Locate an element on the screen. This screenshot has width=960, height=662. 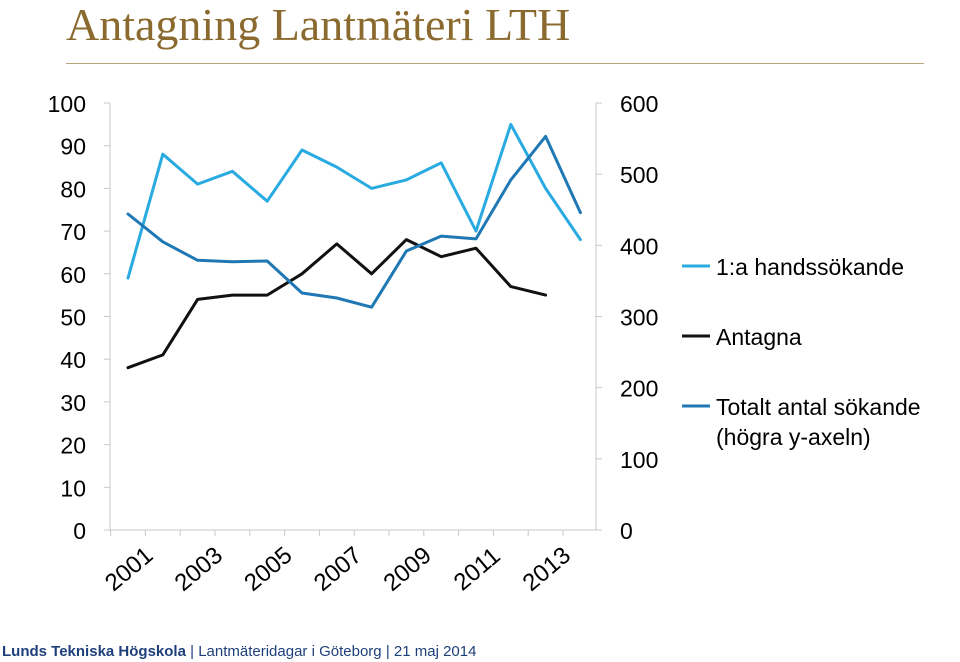
y-left-tick-label: 0 is located at coordinates (79, 531).